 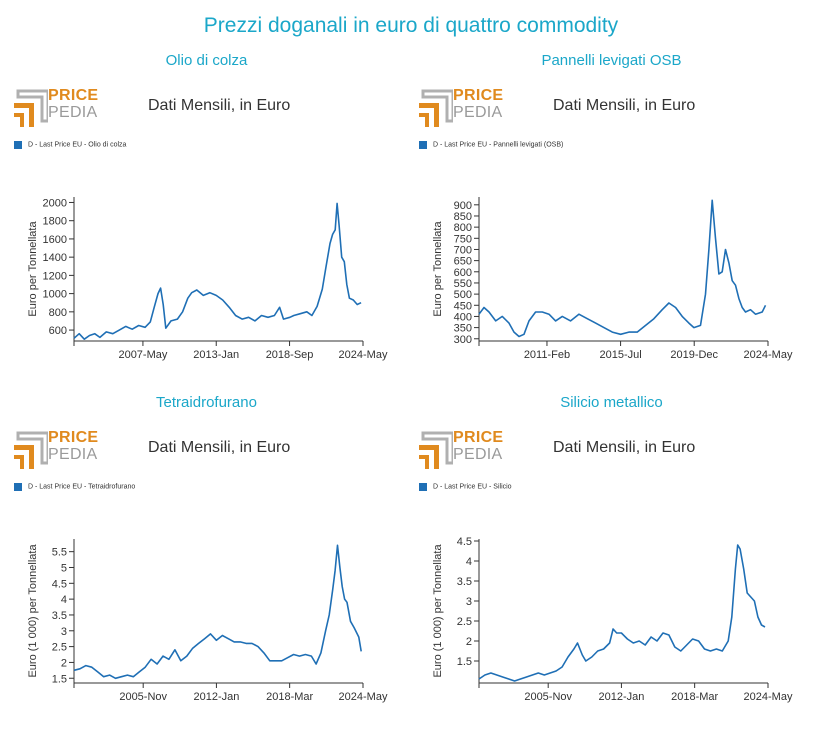 What do you see at coordinates (55, 222) in the screenshot?
I see `y-tick-label: 1800` at bounding box center [55, 222].